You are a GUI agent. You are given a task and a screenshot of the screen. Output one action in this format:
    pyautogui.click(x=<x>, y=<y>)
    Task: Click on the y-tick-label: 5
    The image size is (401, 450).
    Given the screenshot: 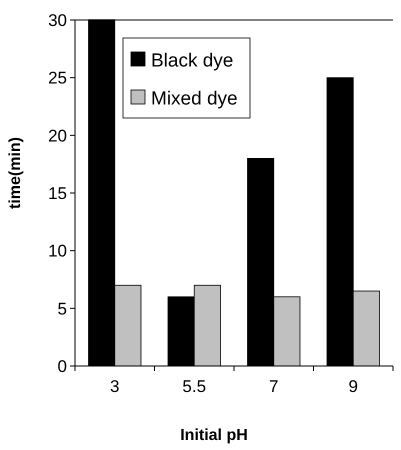 What is the action you would take?
    pyautogui.click(x=62, y=308)
    